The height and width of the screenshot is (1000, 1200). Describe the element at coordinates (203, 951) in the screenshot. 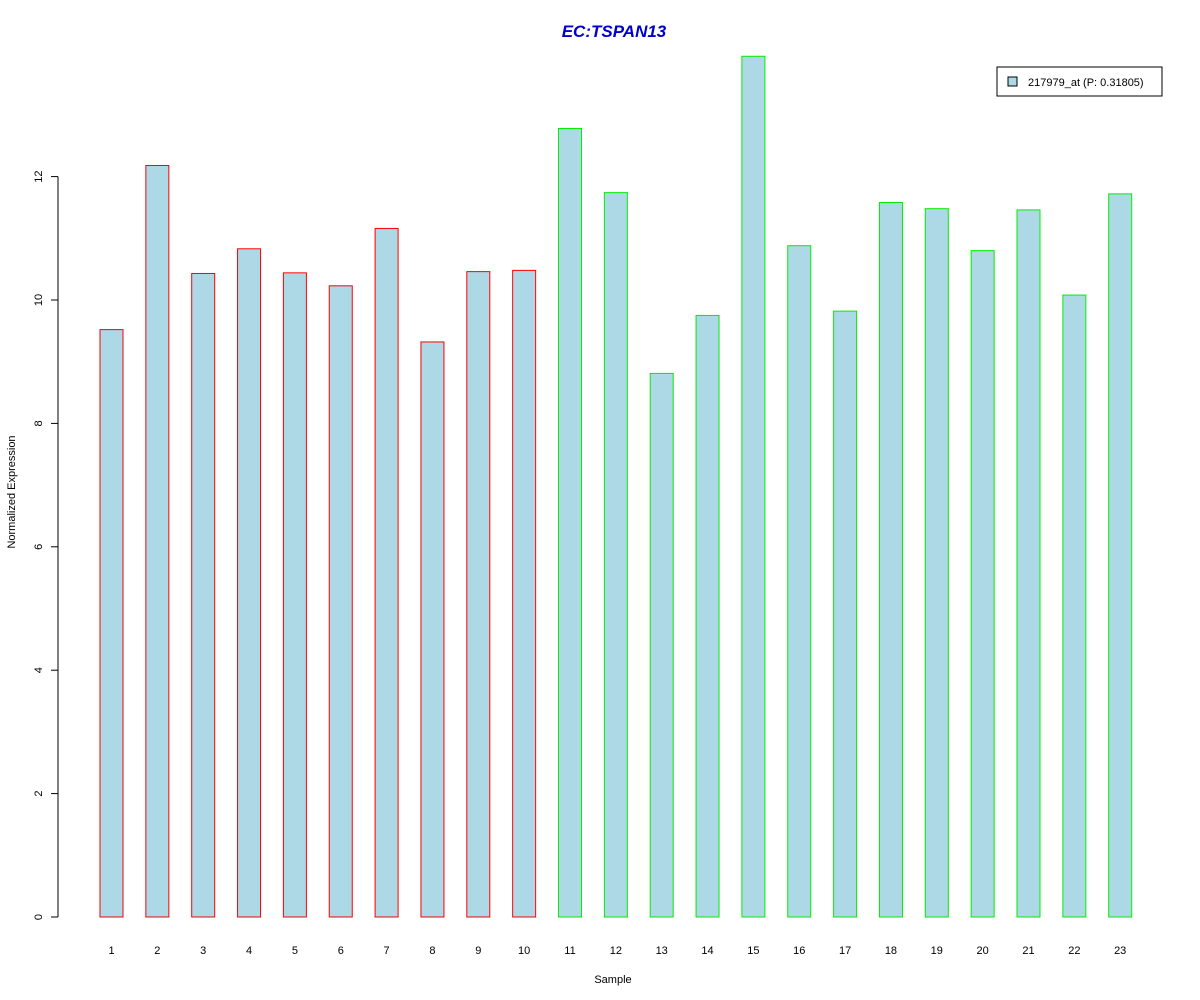

I see `x-tick-label: 3` at that location.